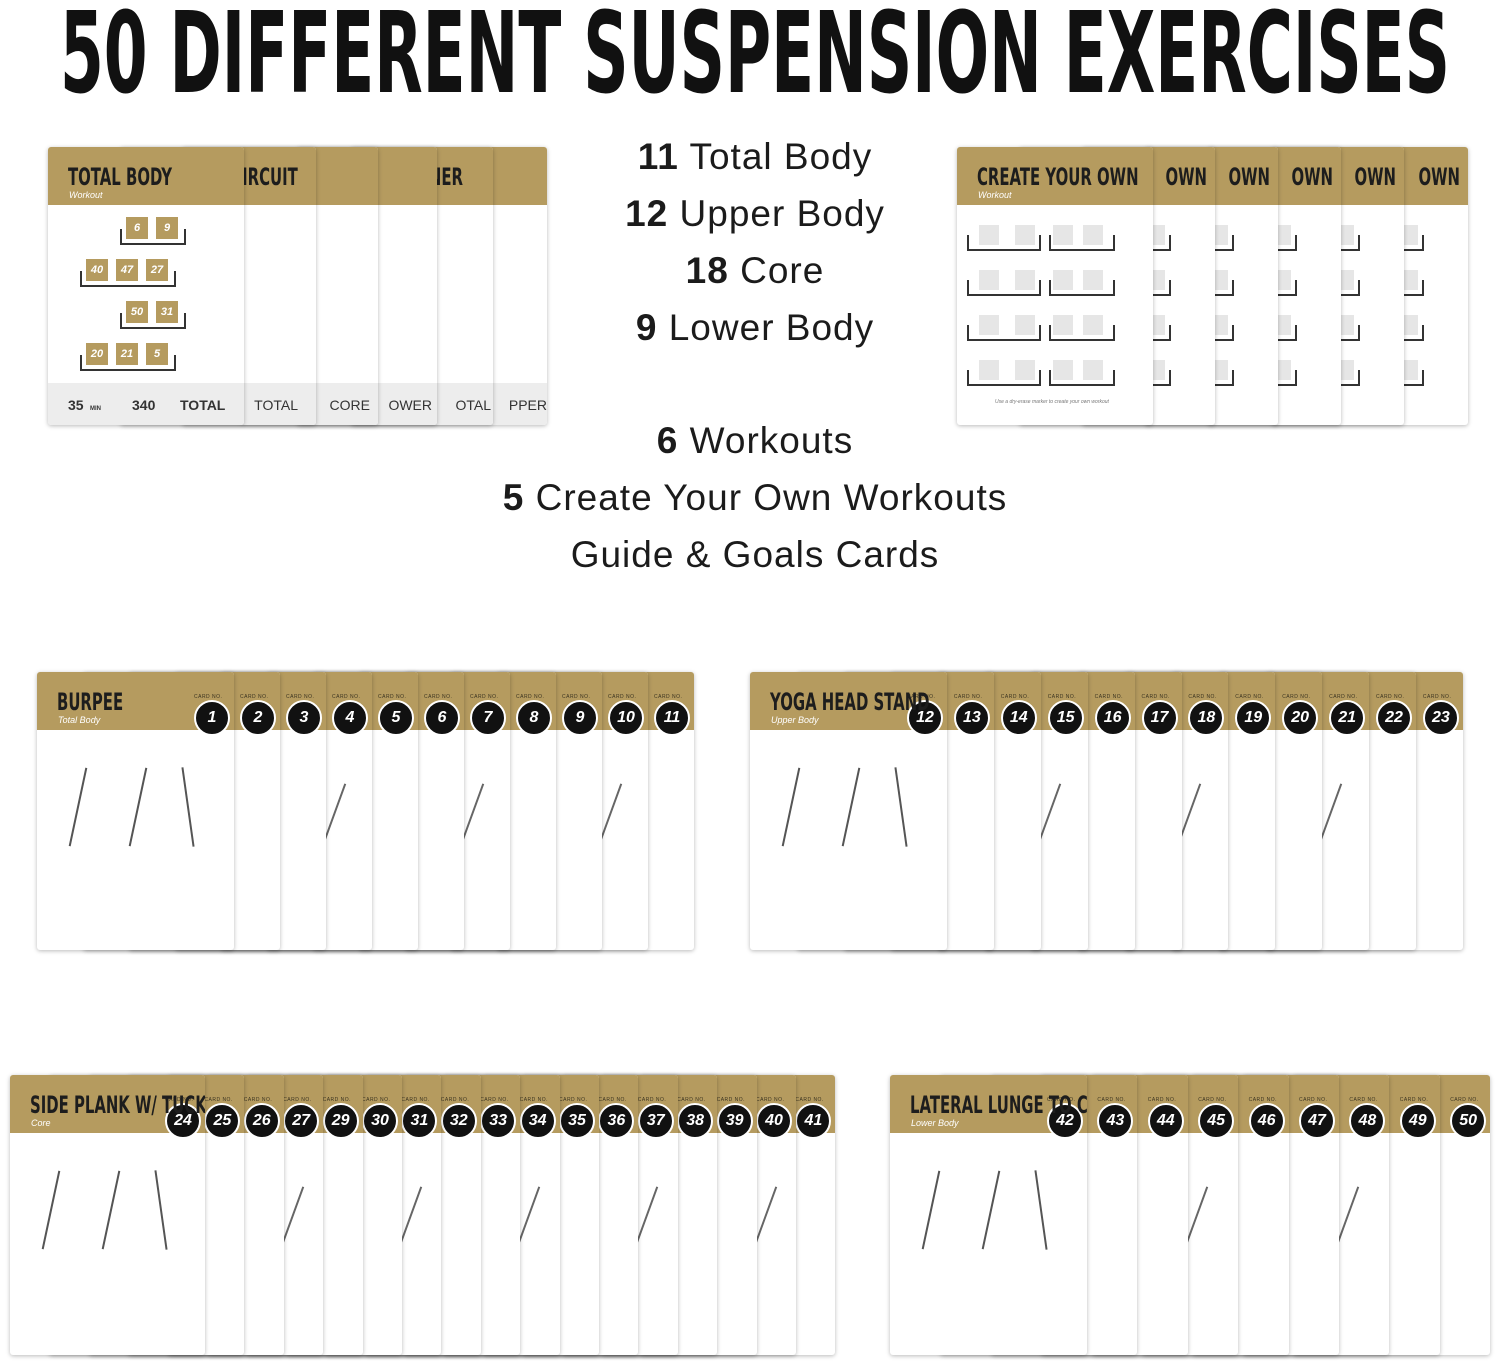 This screenshot has width=1500, height=1366. I want to click on card-number: 27, so click(301, 1121).